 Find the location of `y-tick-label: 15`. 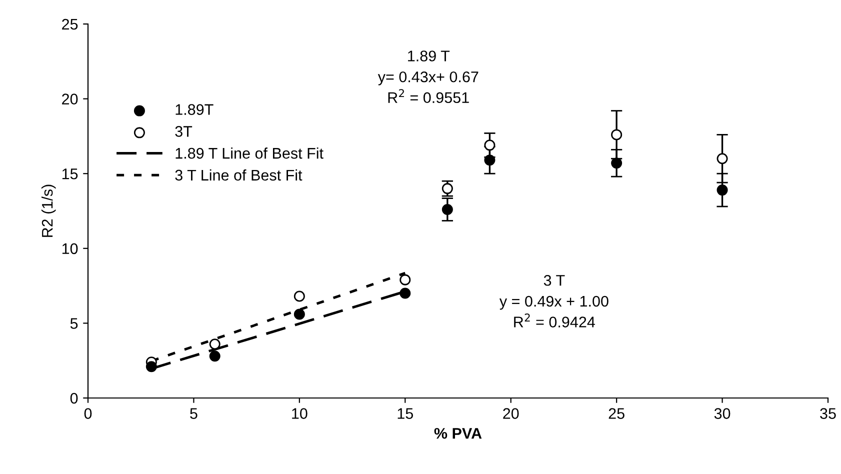

y-tick-label: 15 is located at coordinates (70, 174).